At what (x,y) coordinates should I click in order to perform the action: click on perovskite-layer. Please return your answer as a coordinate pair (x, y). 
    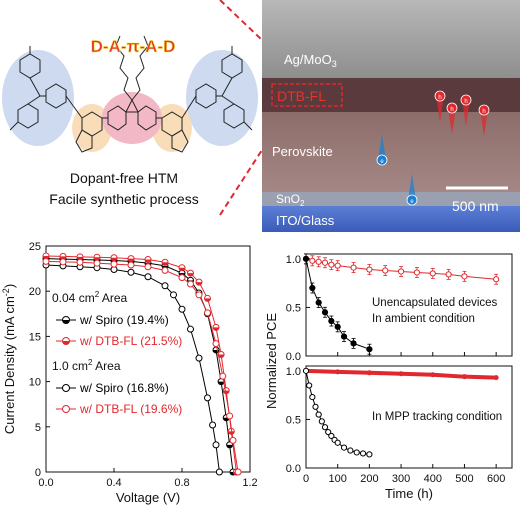
    Looking at the image, I should click on (391, 152).